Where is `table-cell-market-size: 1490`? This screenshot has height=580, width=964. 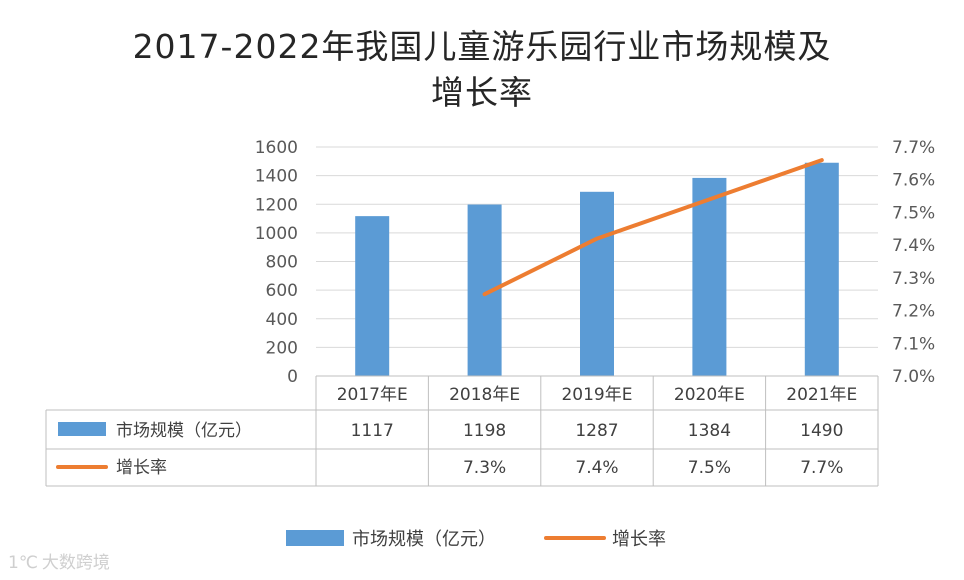 table-cell-market-size: 1490 is located at coordinates (821, 431).